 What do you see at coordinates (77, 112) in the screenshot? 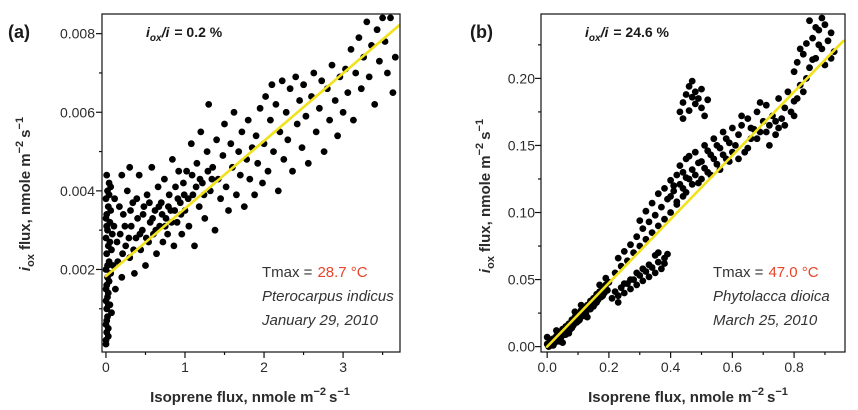
I see `y-tick-label: 0.006` at bounding box center [77, 112].